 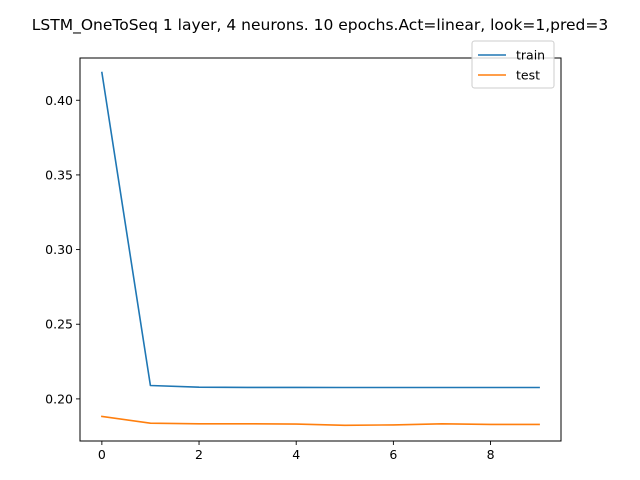 What do you see at coordinates (59, 100) in the screenshot?
I see `y-tick-label: 0.40` at bounding box center [59, 100].